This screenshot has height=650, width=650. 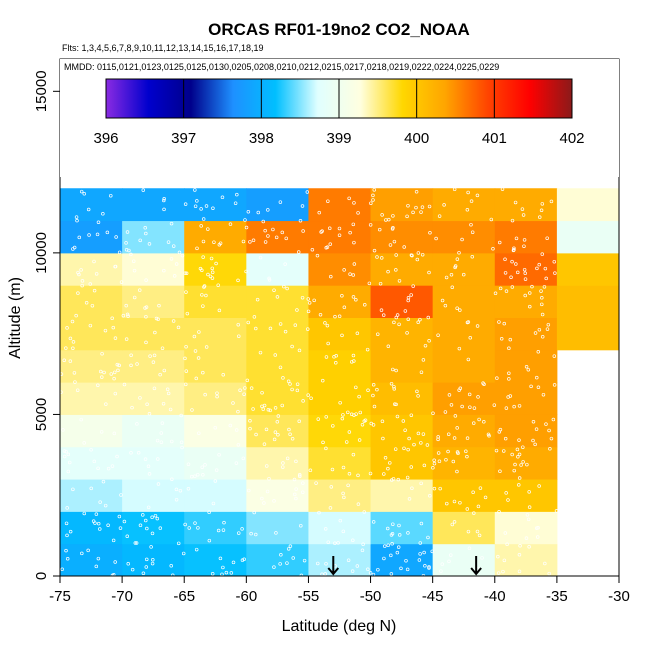 What do you see at coordinates (184, 596) in the screenshot?
I see `x-tick-label: -65` at bounding box center [184, 596].